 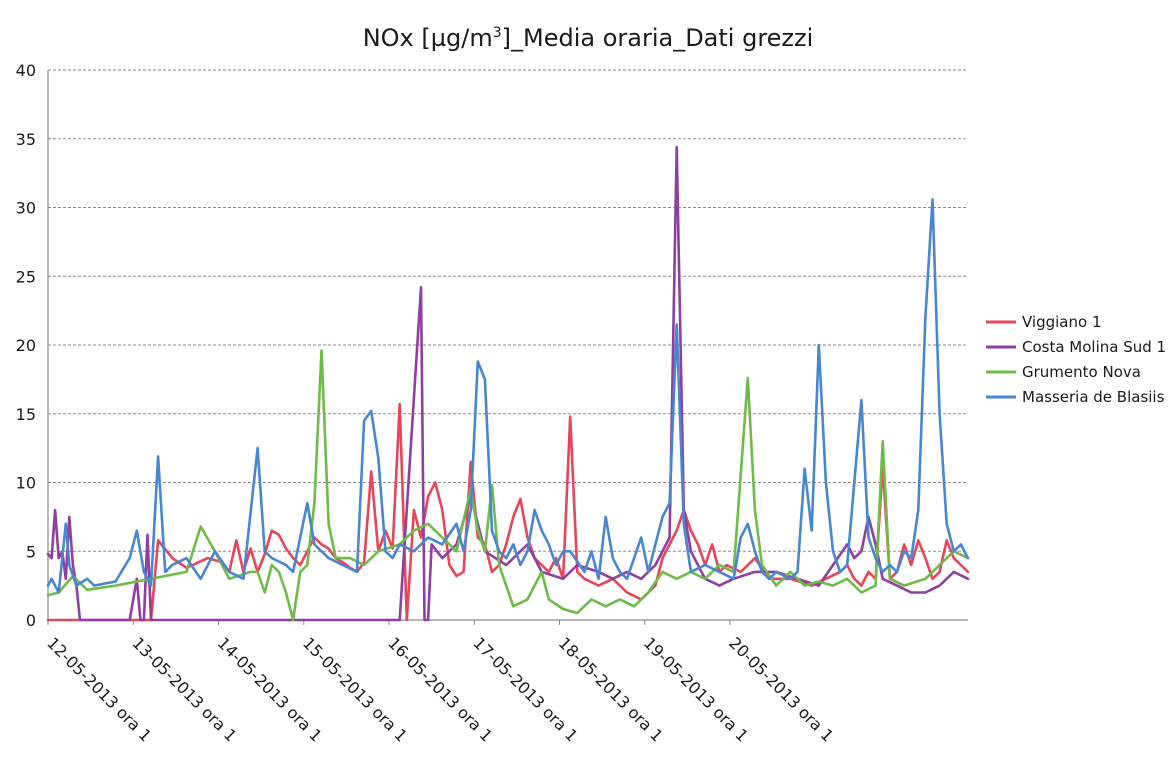 What do you see at coordinates (497, 33) in the screenshot?
I see `chart-title-sup: 3` at bounding box center [497, 33].